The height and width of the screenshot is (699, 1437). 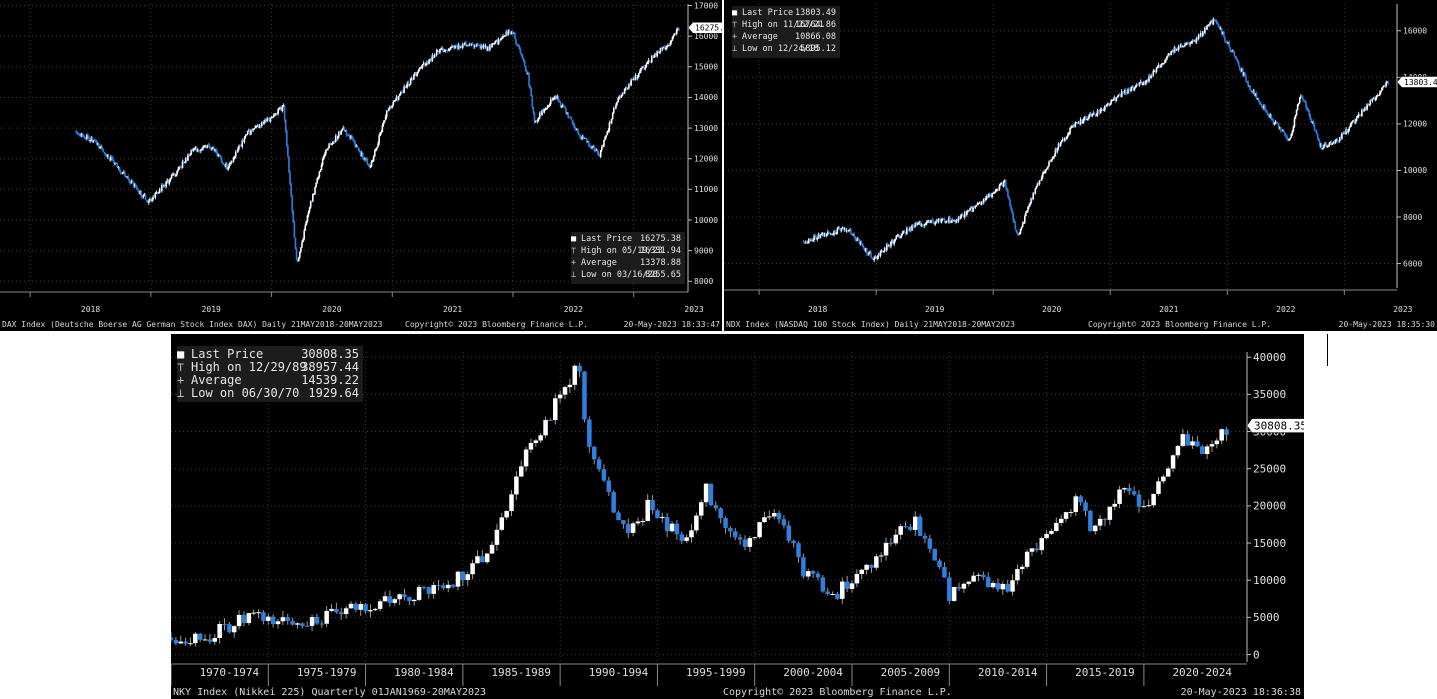 I want to click on y-tick-label: 15000, so click(x=706, y=67).